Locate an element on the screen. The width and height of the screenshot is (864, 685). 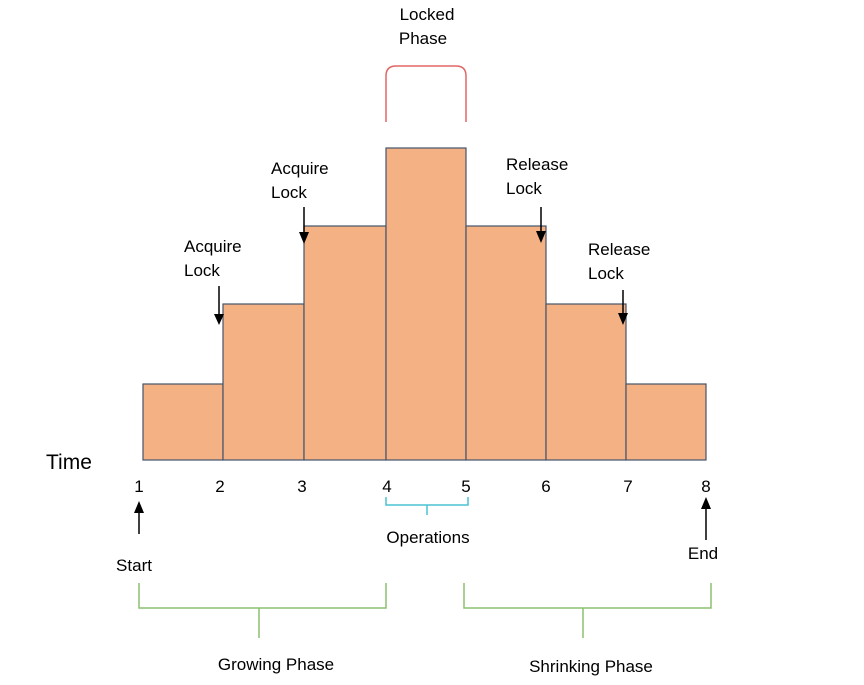
acquire-lock-2-label-line1: Acquire is located at coordinates (300, 168).